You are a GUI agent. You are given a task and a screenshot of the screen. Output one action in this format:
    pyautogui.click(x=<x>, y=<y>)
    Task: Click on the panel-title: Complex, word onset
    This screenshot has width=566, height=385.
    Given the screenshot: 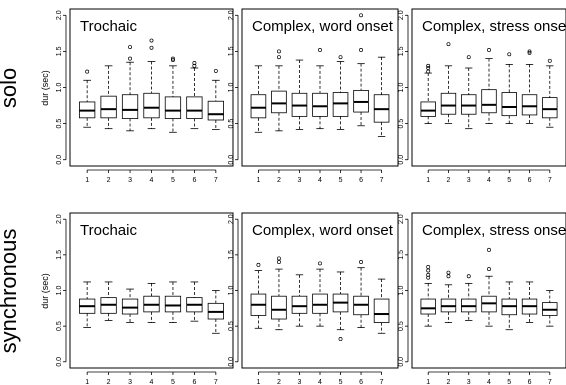 What is the action you would take?
    pyautogui.click(x=323, y=26)
    